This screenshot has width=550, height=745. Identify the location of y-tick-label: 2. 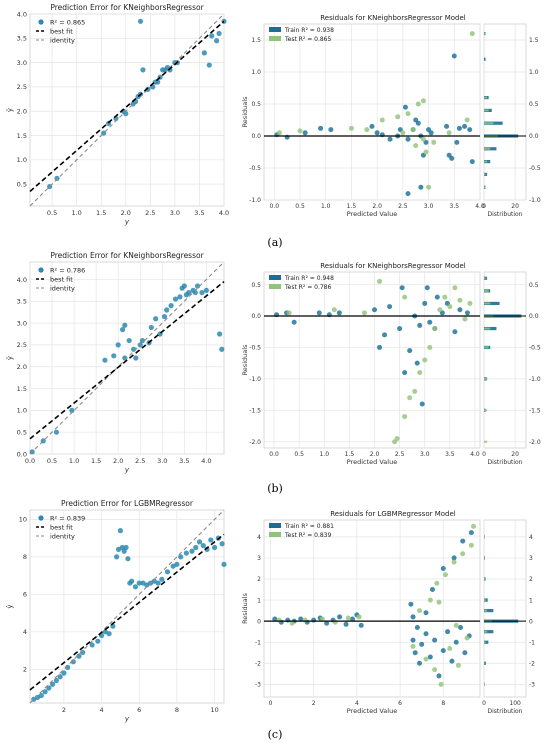
(25, 670).